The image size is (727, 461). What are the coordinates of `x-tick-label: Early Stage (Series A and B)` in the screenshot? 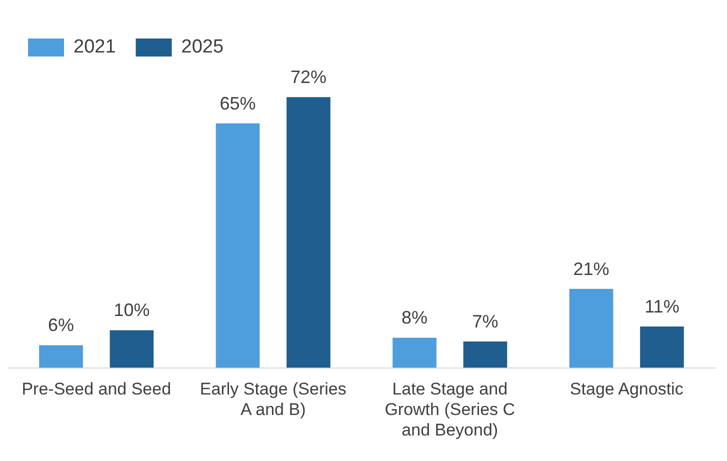 It's located at (273, 400).